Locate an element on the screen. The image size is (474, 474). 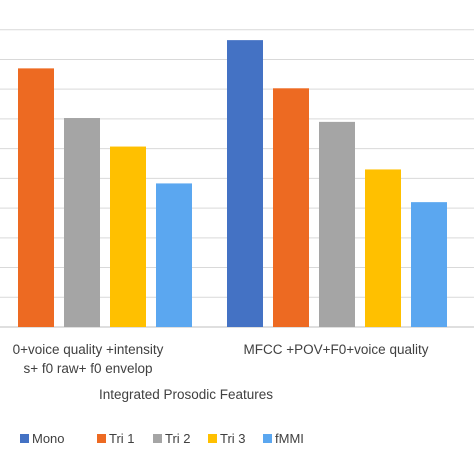
bar-fmmi-cat2 is located at coordinates (429, 264).